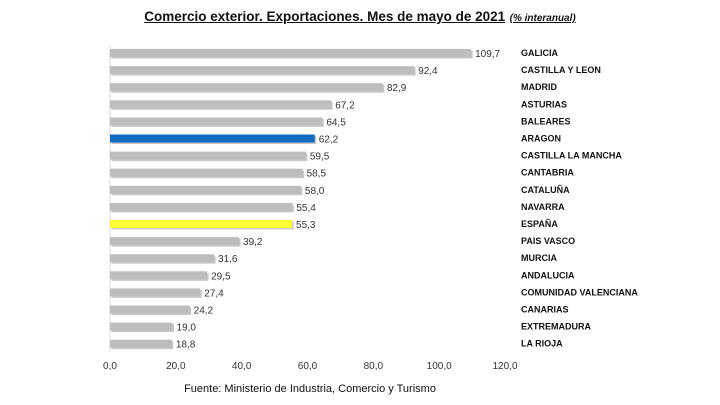 The width and height of the screenshot is (720, 405). Describe the element at coordinates (176, 366) in the screenshot. I see `x-tick-label: 20,0` at that location.